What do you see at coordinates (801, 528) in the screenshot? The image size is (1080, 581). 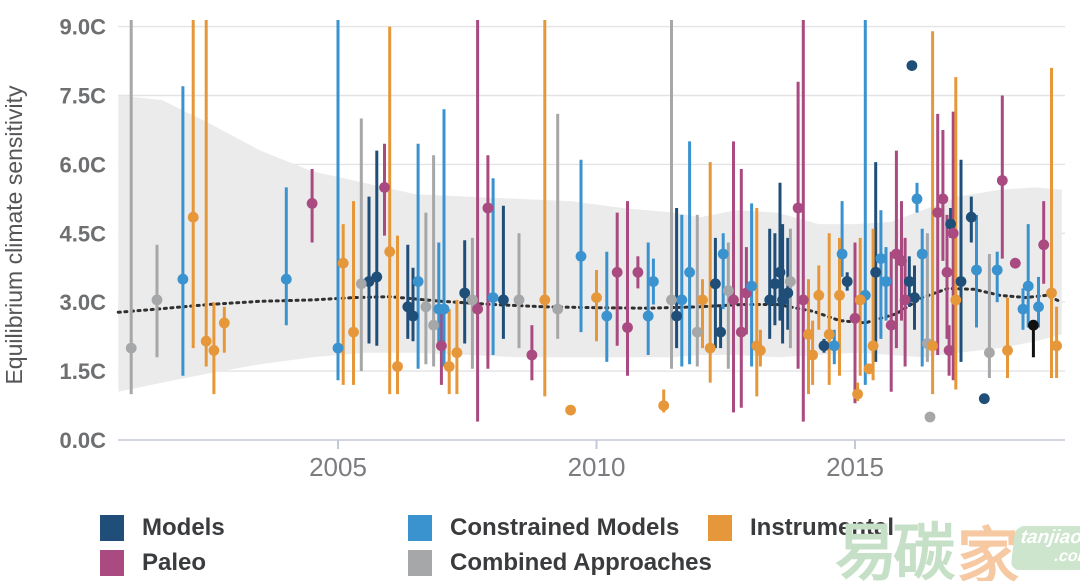 I see `legend-item-instrumental: Instrumental` at bounding box center [801, 528].